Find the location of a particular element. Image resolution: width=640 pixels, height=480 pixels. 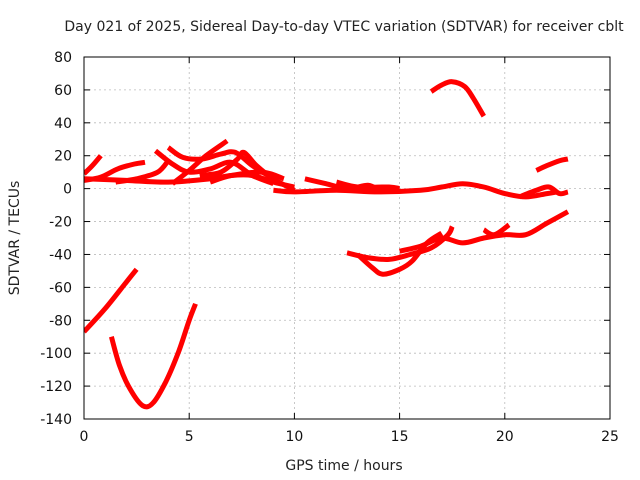

y-tick-label: -100 is located at coordinates (56, 354).